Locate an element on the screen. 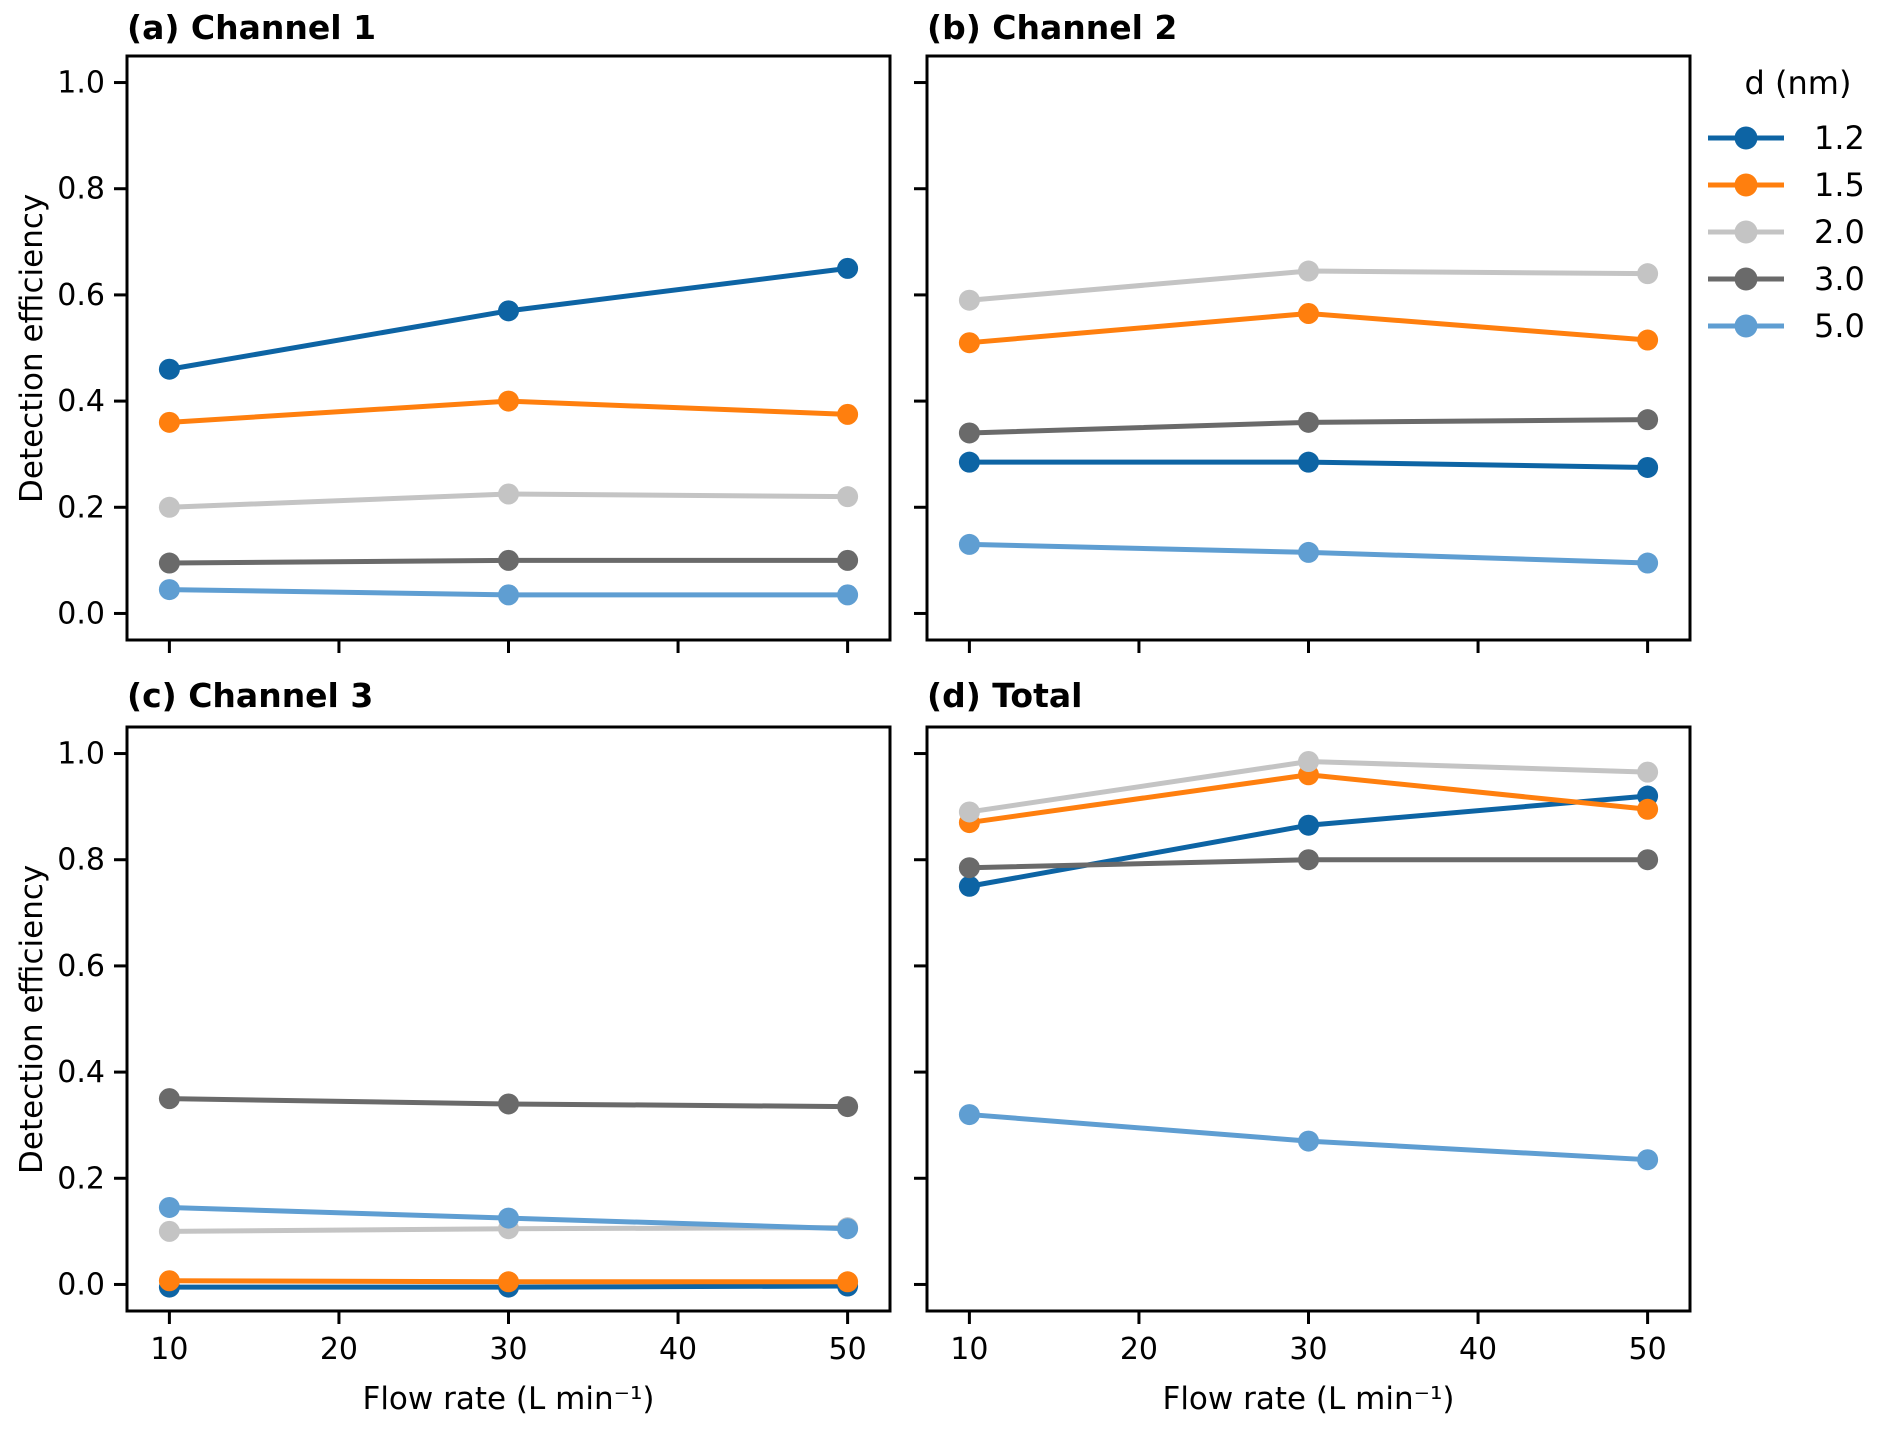 This screenshot has width=1892, height=1433. panel-b-title: (b) Channel 2 is located at coordinates (1052, 27).